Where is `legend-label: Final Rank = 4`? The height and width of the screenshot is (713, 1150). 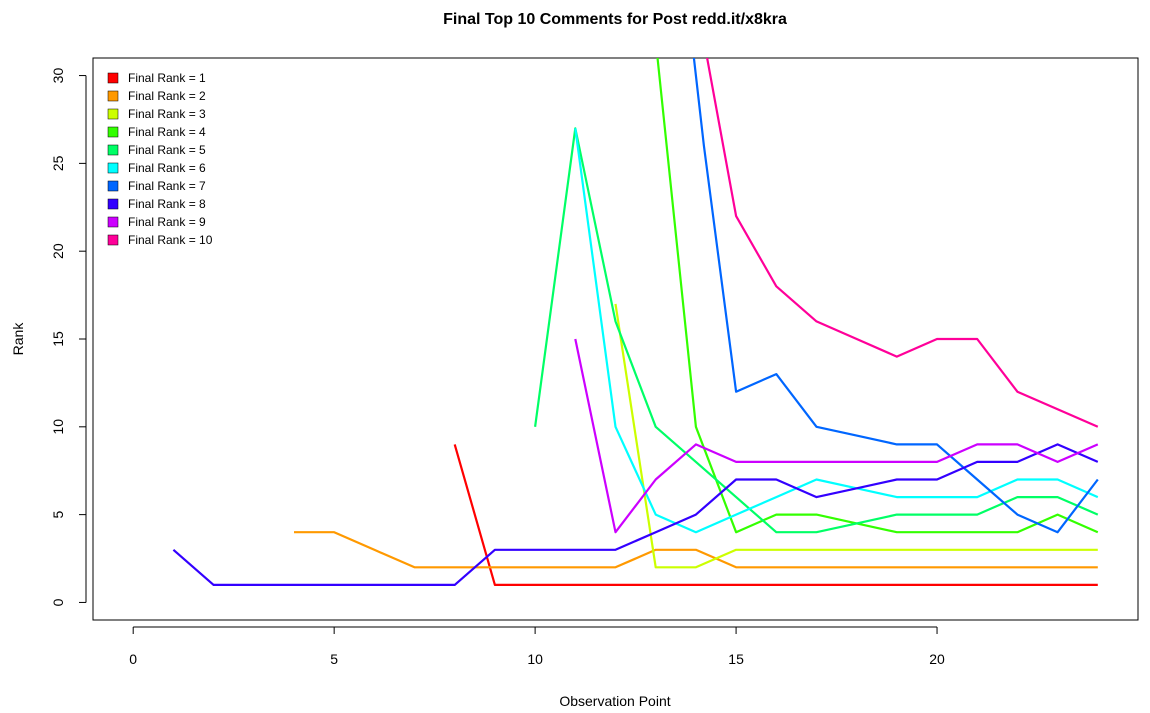
legend-label: Final Rank = 4 is located at coordinates (167, 132).